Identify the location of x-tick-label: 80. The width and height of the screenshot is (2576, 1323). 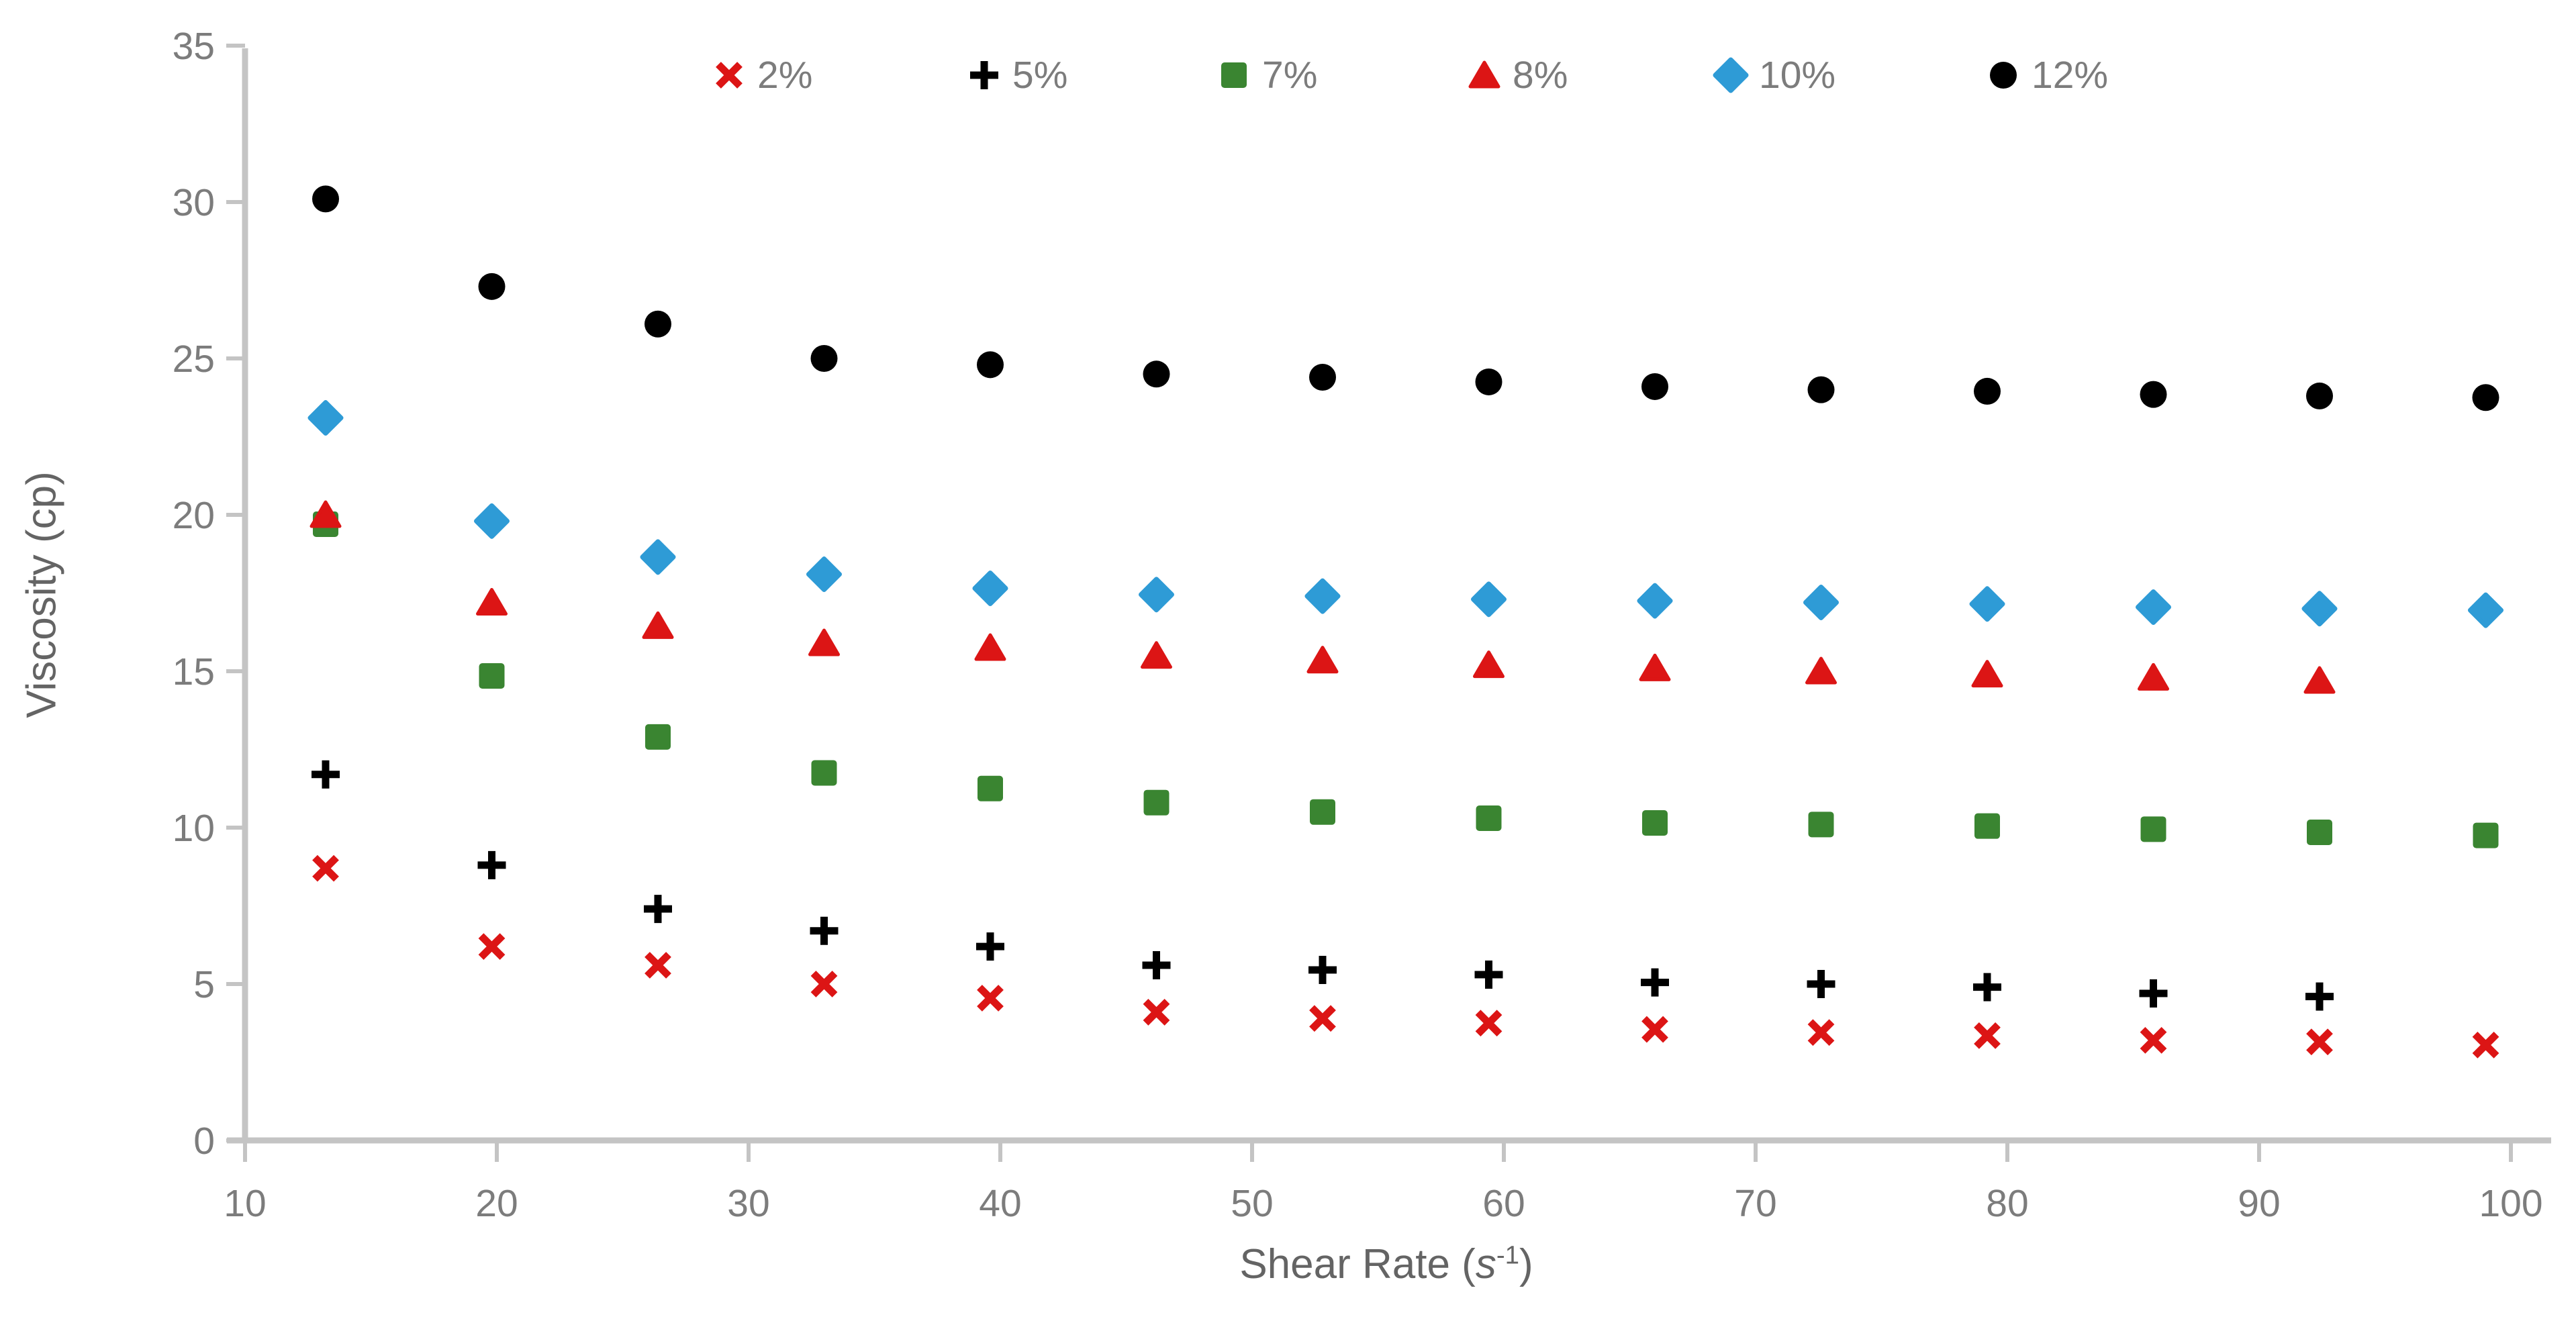
(2007, 1204).